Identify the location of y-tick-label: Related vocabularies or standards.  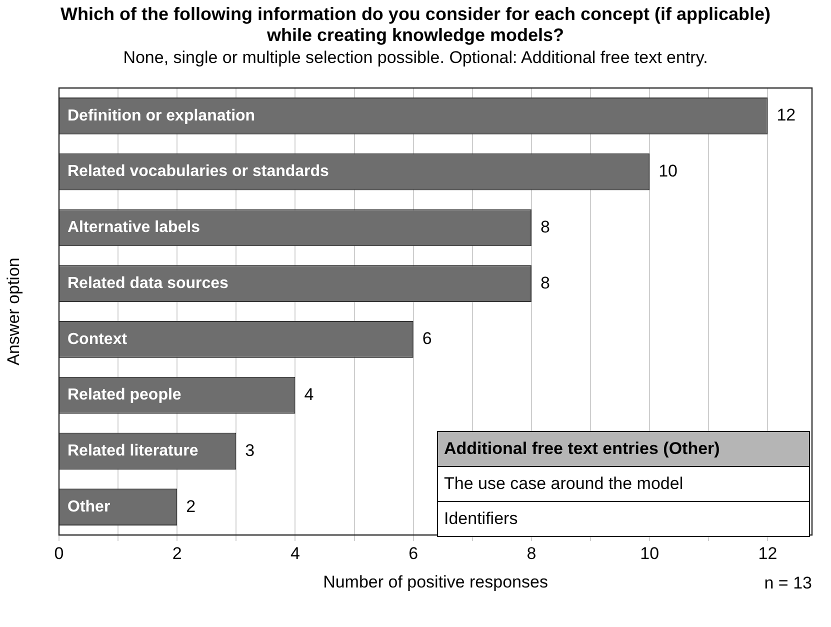
(199, 171).